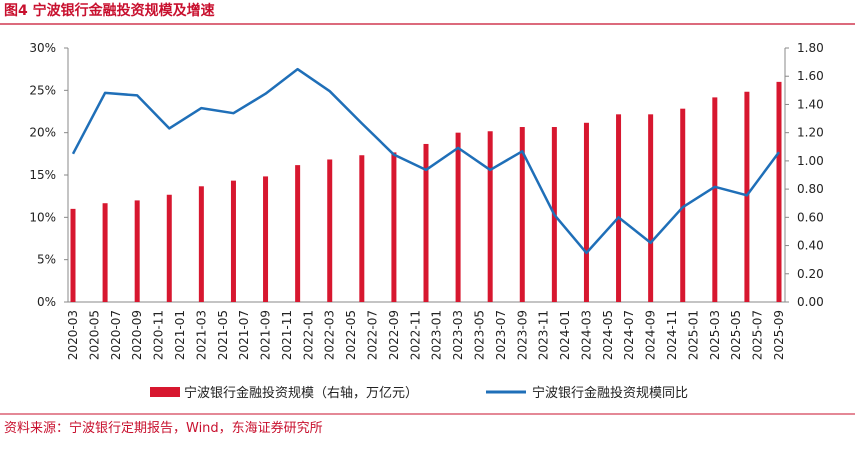 The width and height of the screenshot is (855, 449). What do you see at coordinates (458, 335) in the screenshot?
I see `x-tick-label: 2023-03` at bounding box center [458, 335].